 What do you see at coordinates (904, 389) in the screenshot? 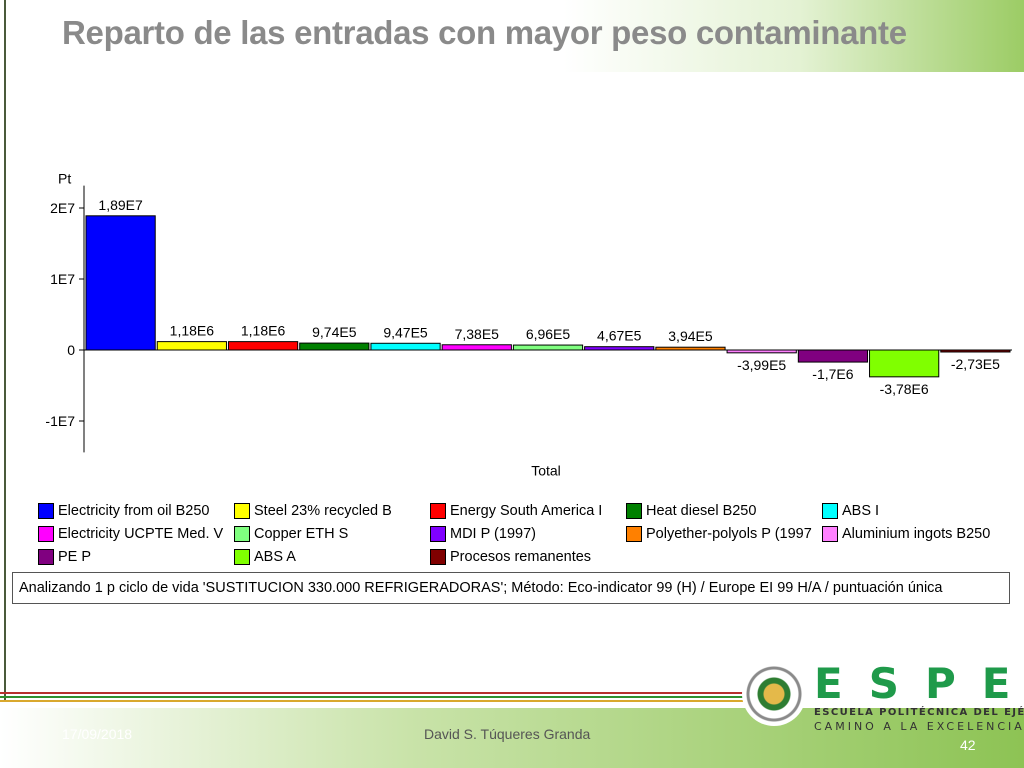
I see `bar-data-label: -3,78E6` at bounding box center [904, 389].